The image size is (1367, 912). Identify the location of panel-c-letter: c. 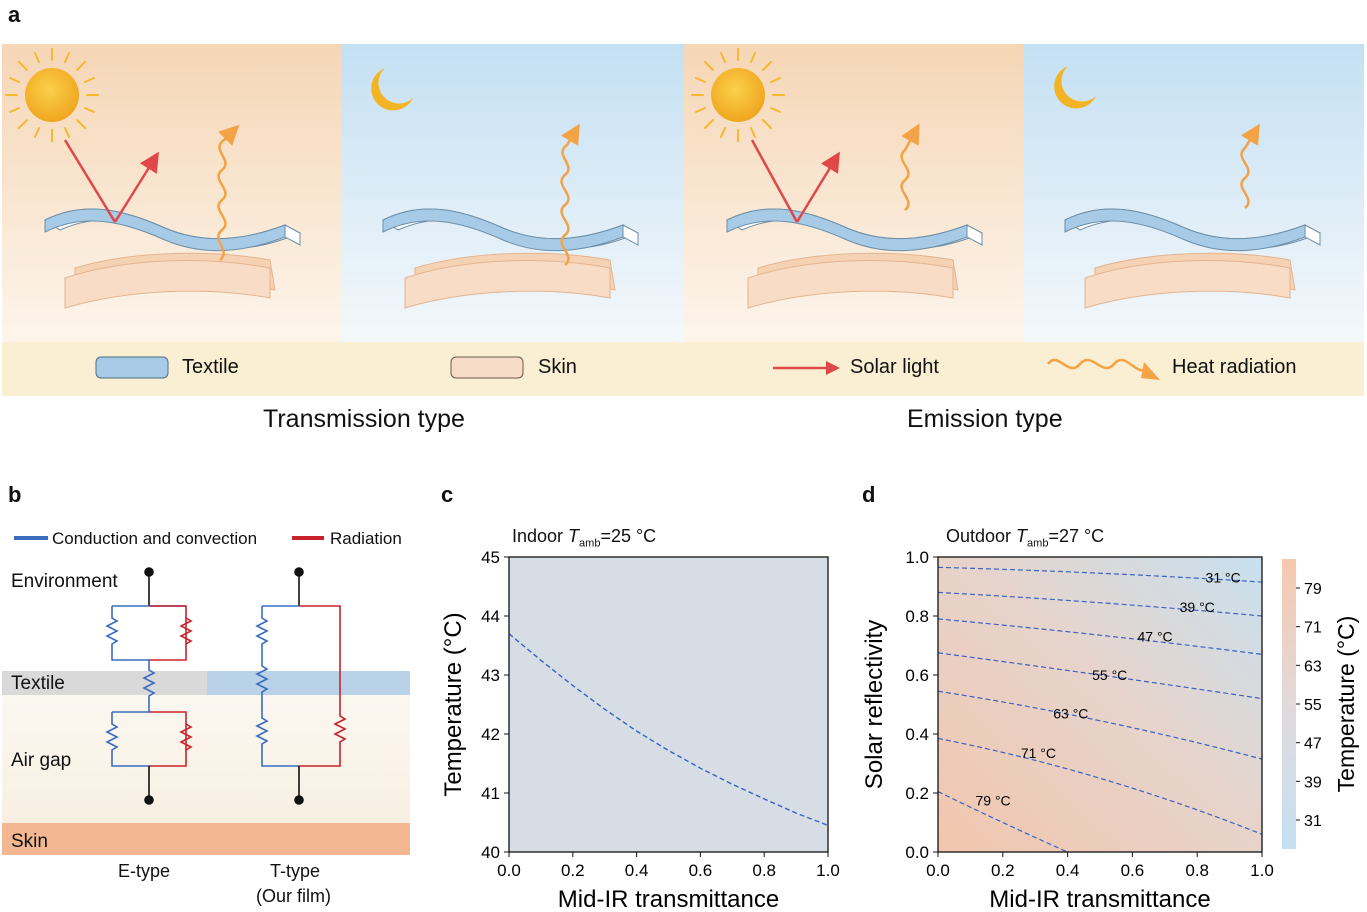
(447, 494).